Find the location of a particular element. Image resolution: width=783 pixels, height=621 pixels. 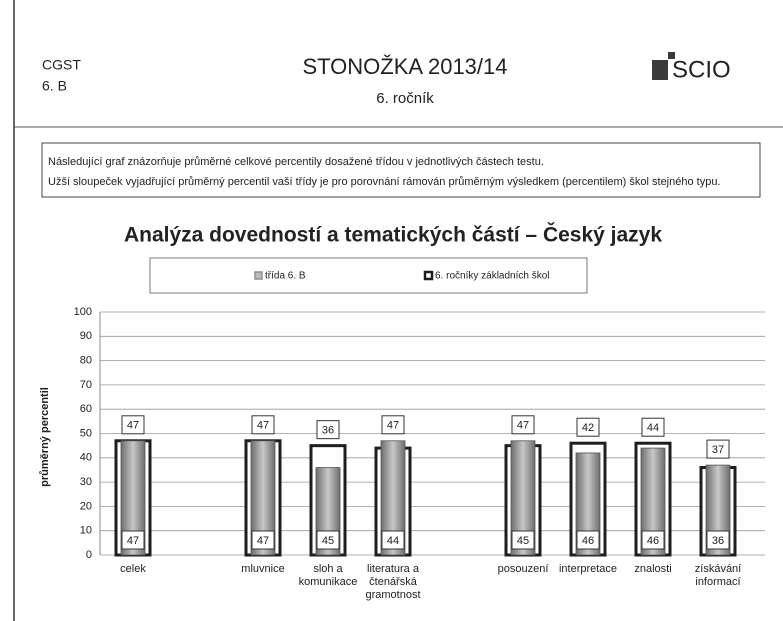

legend-label: třída 6. B is located at coordinates (285, 276).